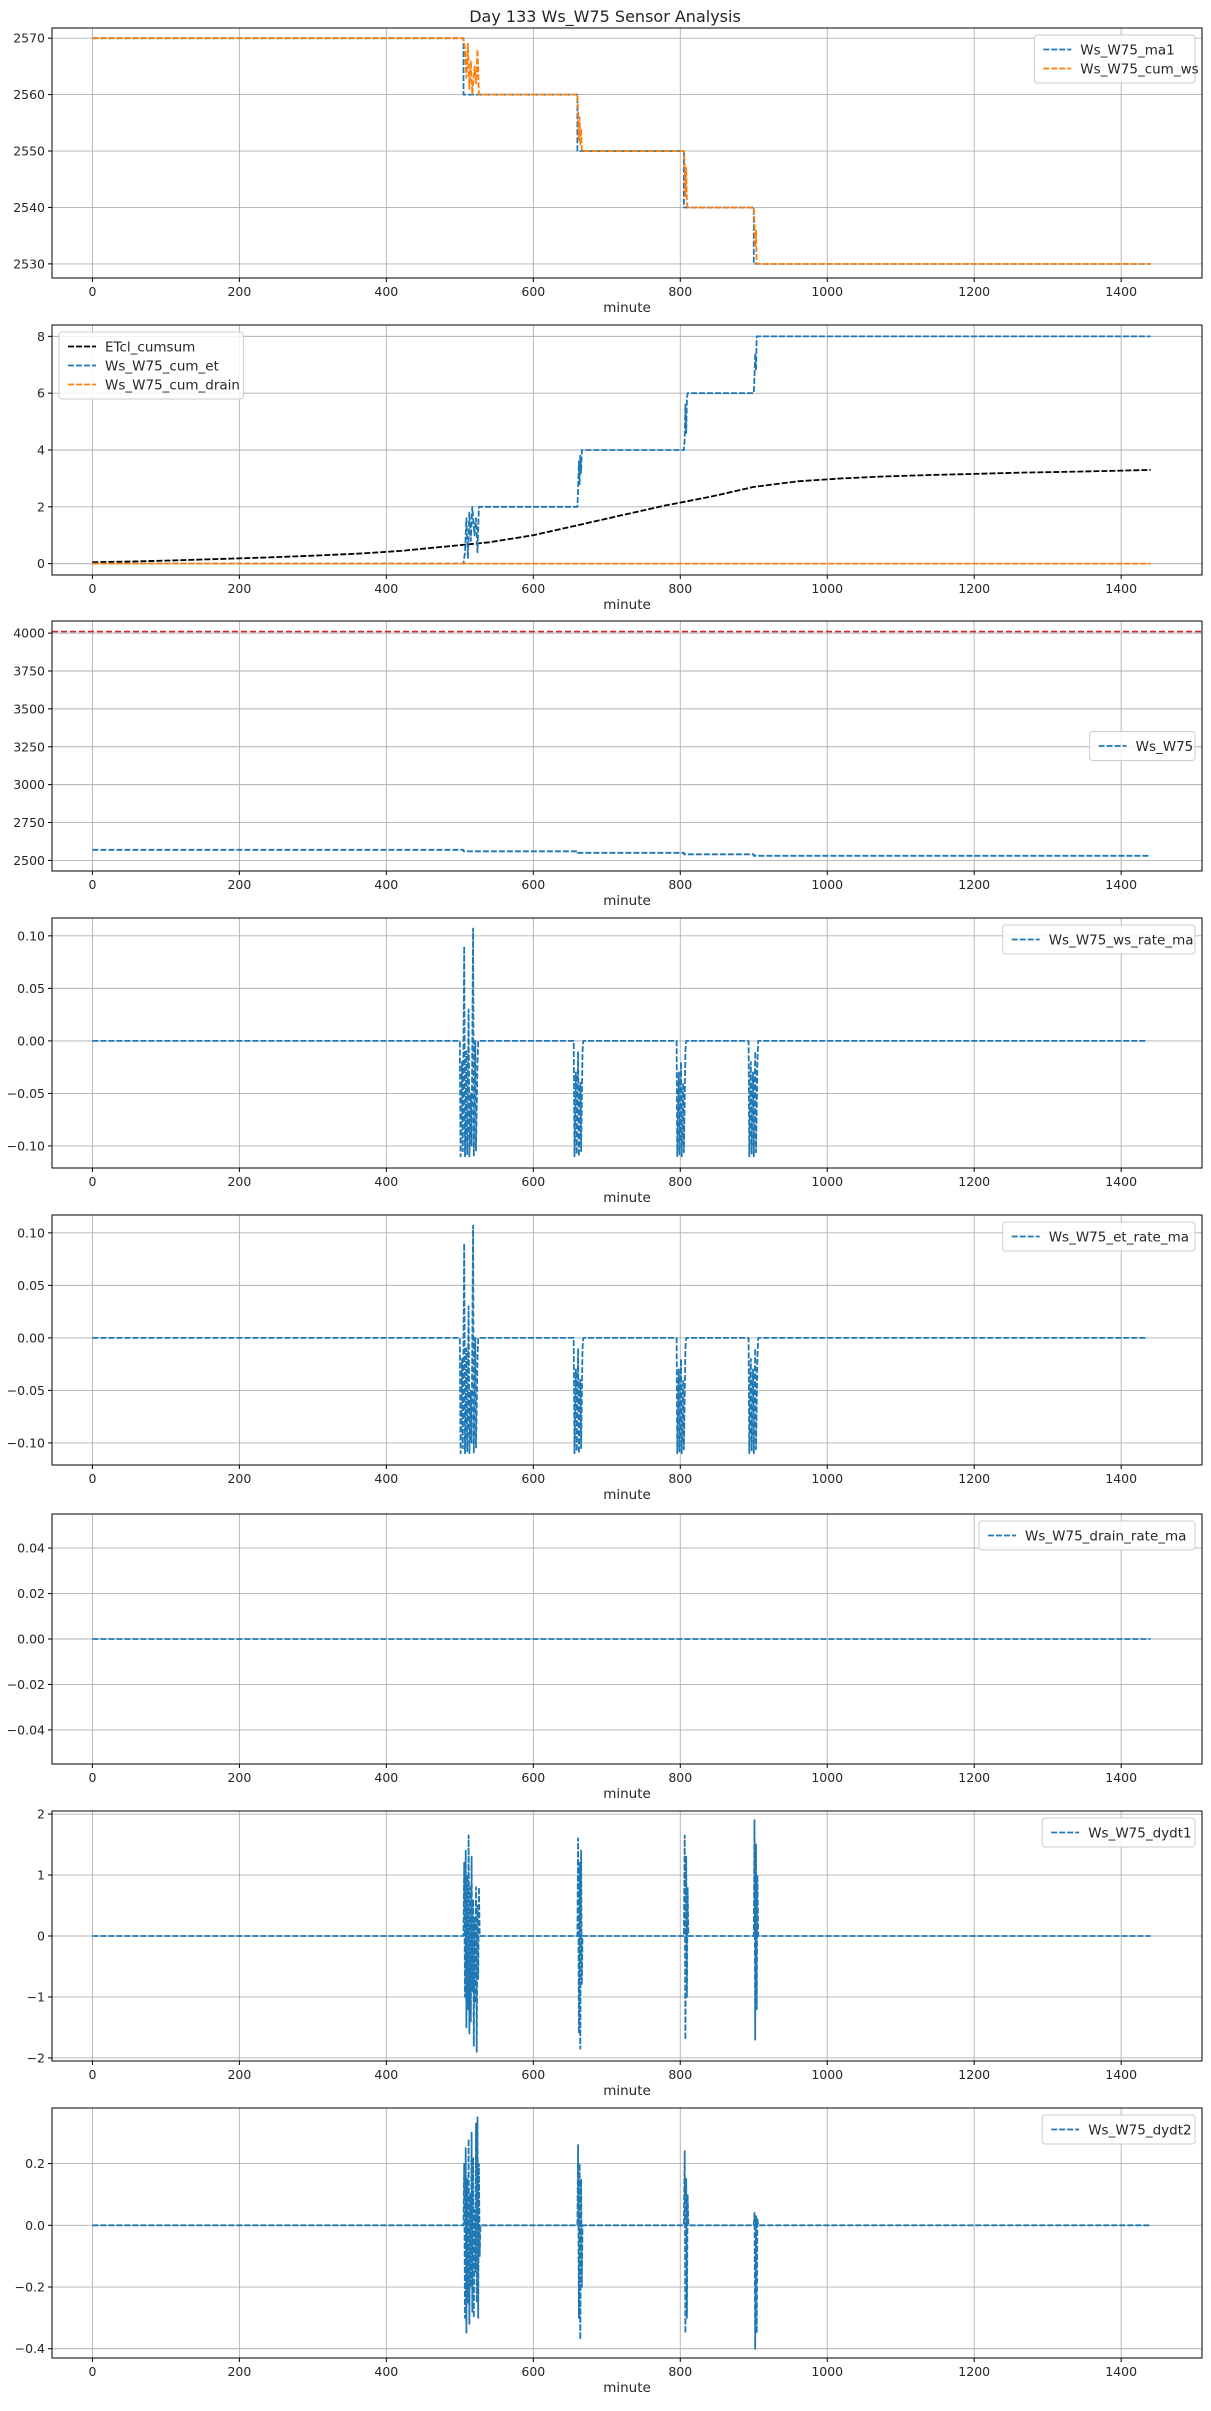 The width and height of the screenshot is (1211, 2411). Describe the element at coordinates (29, 860) in the screenshot. I see `y-tick-label: 2500` at that location.